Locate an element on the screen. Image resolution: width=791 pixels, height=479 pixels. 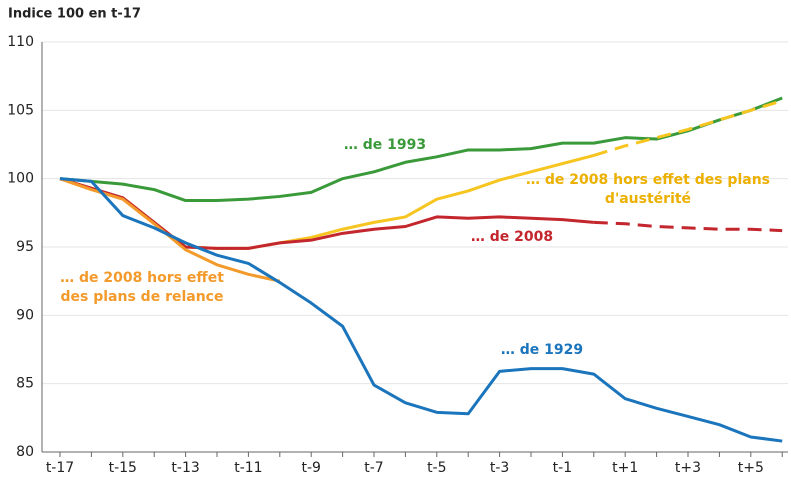
x-tick-label: t+1 is located at coordinates (625, 468).